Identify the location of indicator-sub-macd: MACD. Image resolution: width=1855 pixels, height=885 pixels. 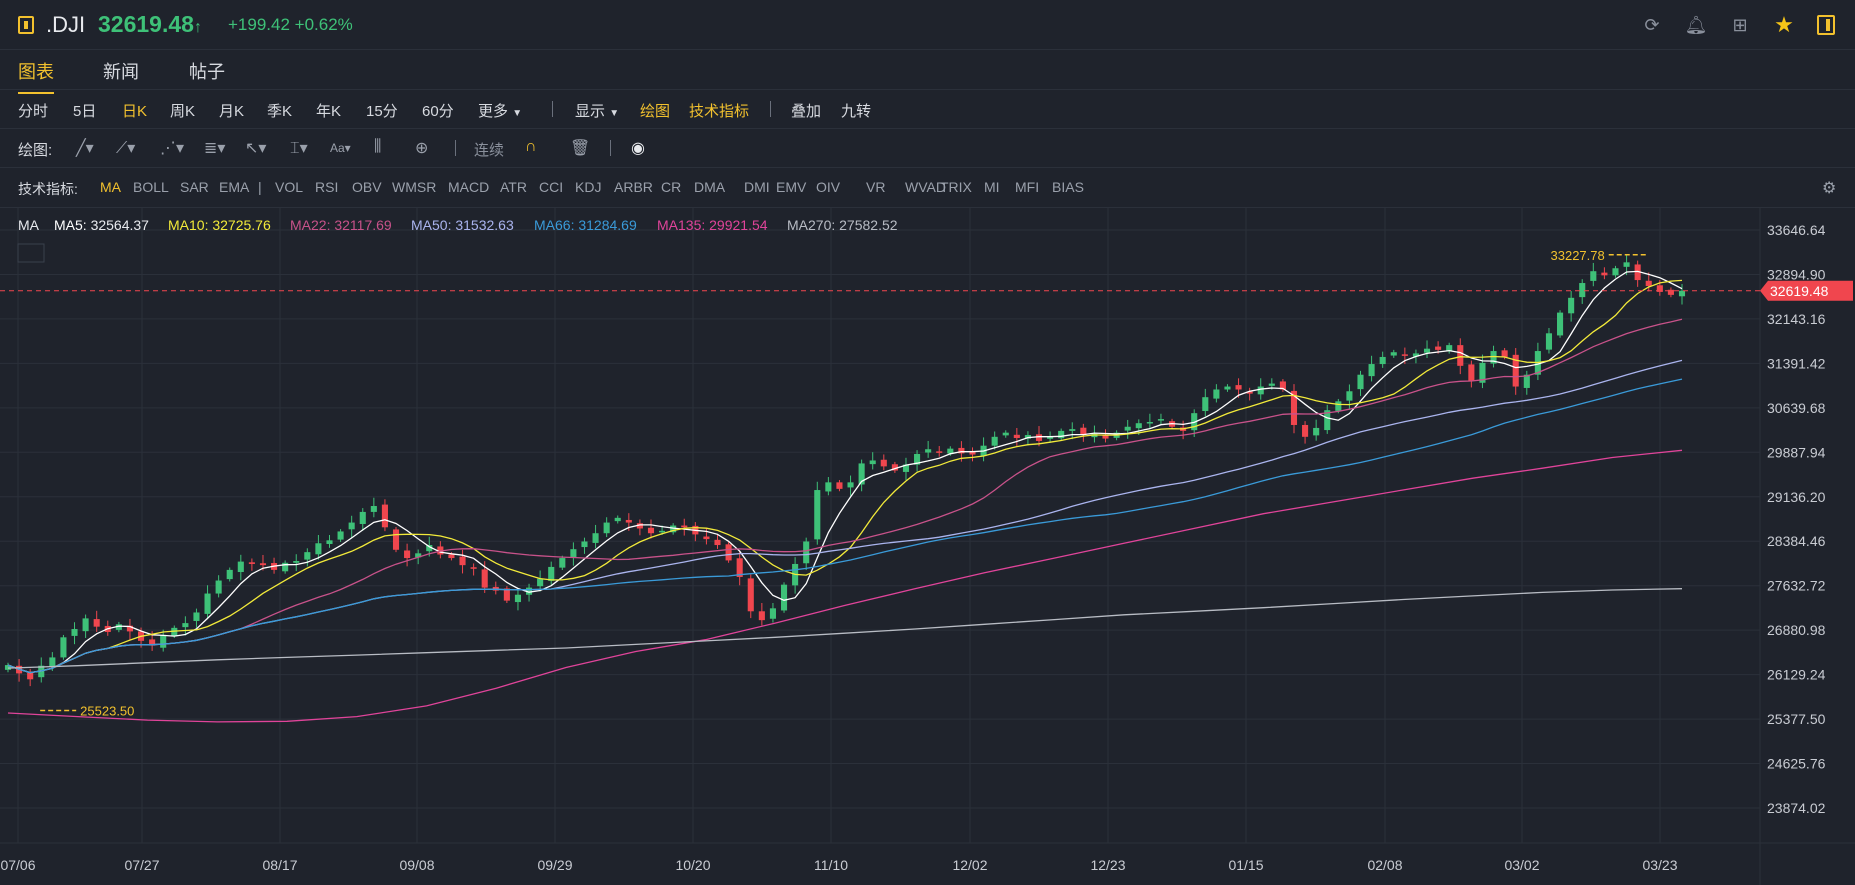
(469, 187).